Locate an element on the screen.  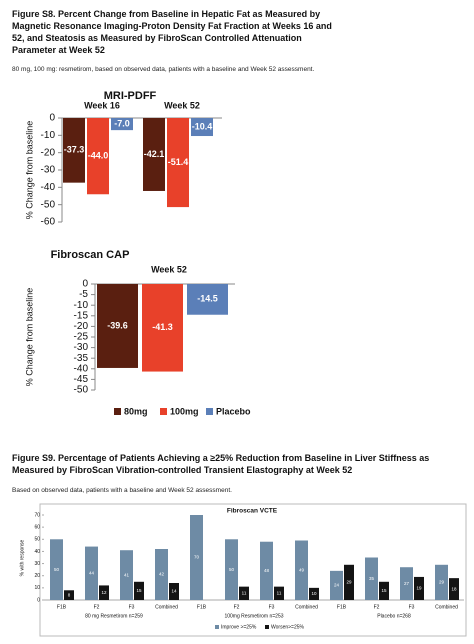
value-label: -51.4 is located at coordinates (178, 162).